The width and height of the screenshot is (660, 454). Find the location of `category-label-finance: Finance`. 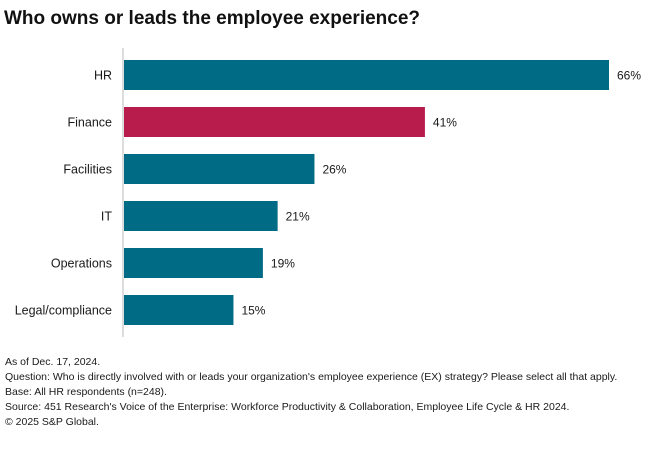

category-label-finance: Finance is located at coordinates (90, 123).